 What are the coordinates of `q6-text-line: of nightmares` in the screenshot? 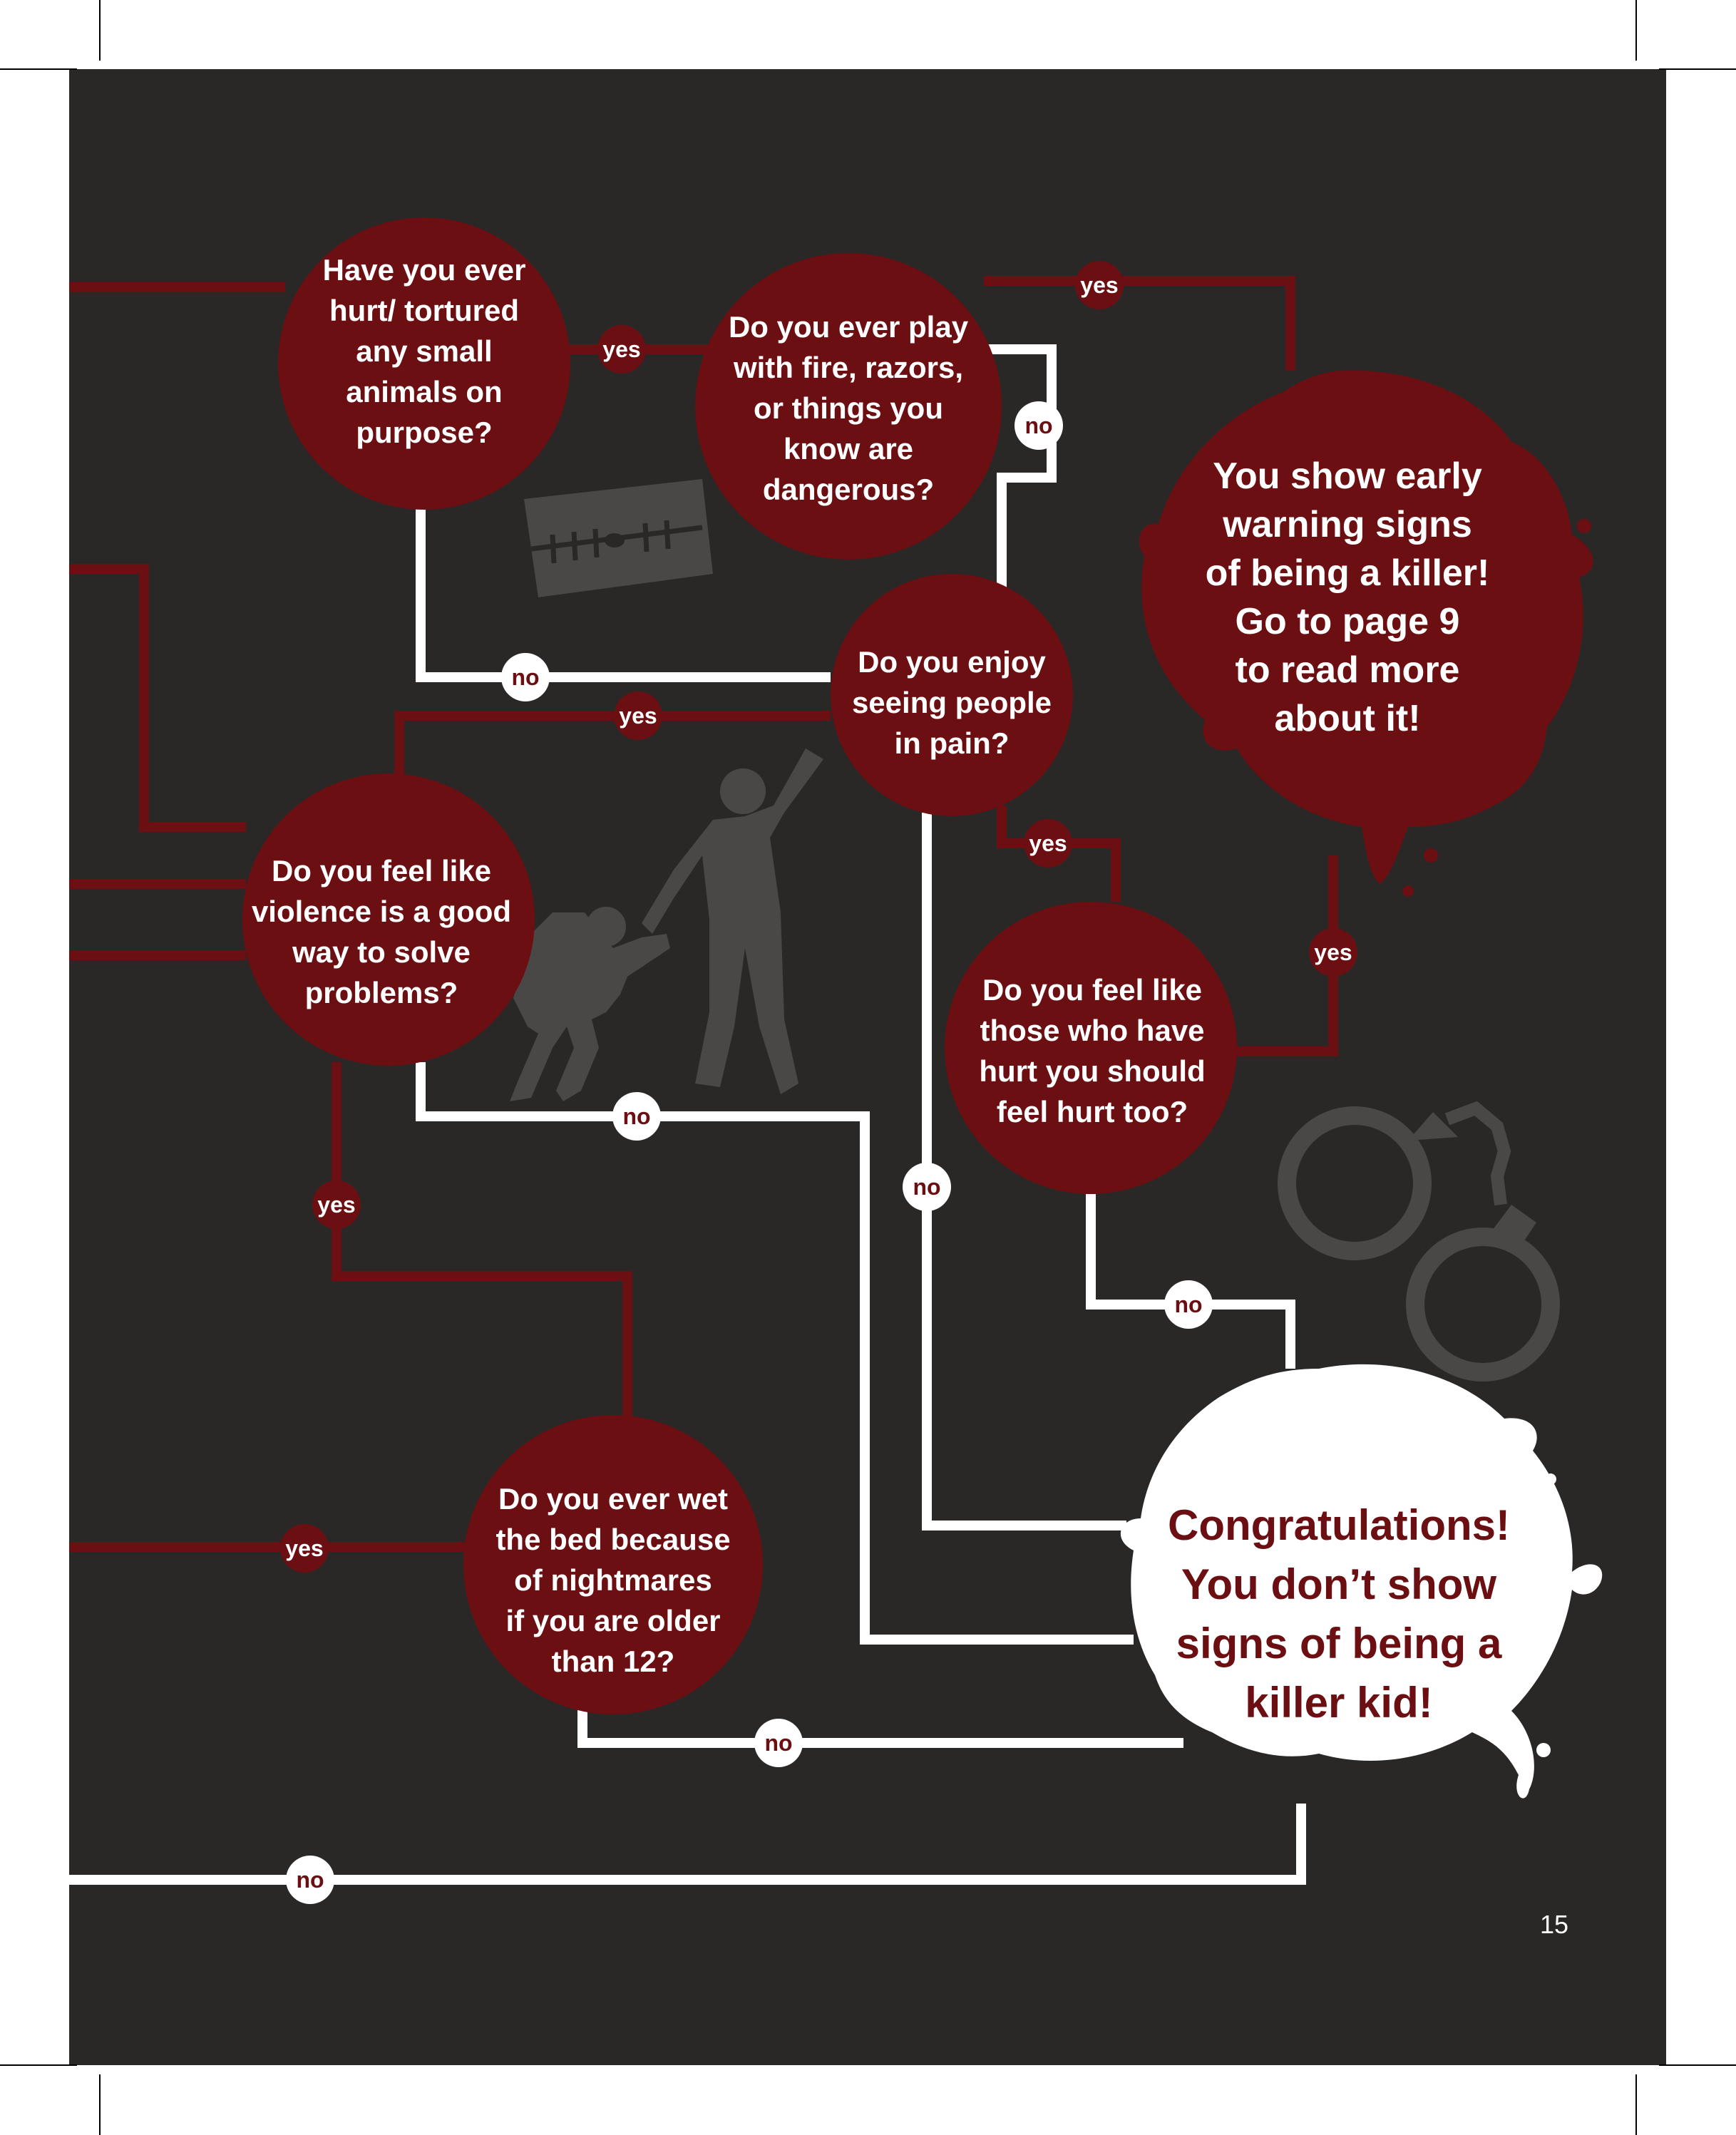 It's located at (613, 1580).